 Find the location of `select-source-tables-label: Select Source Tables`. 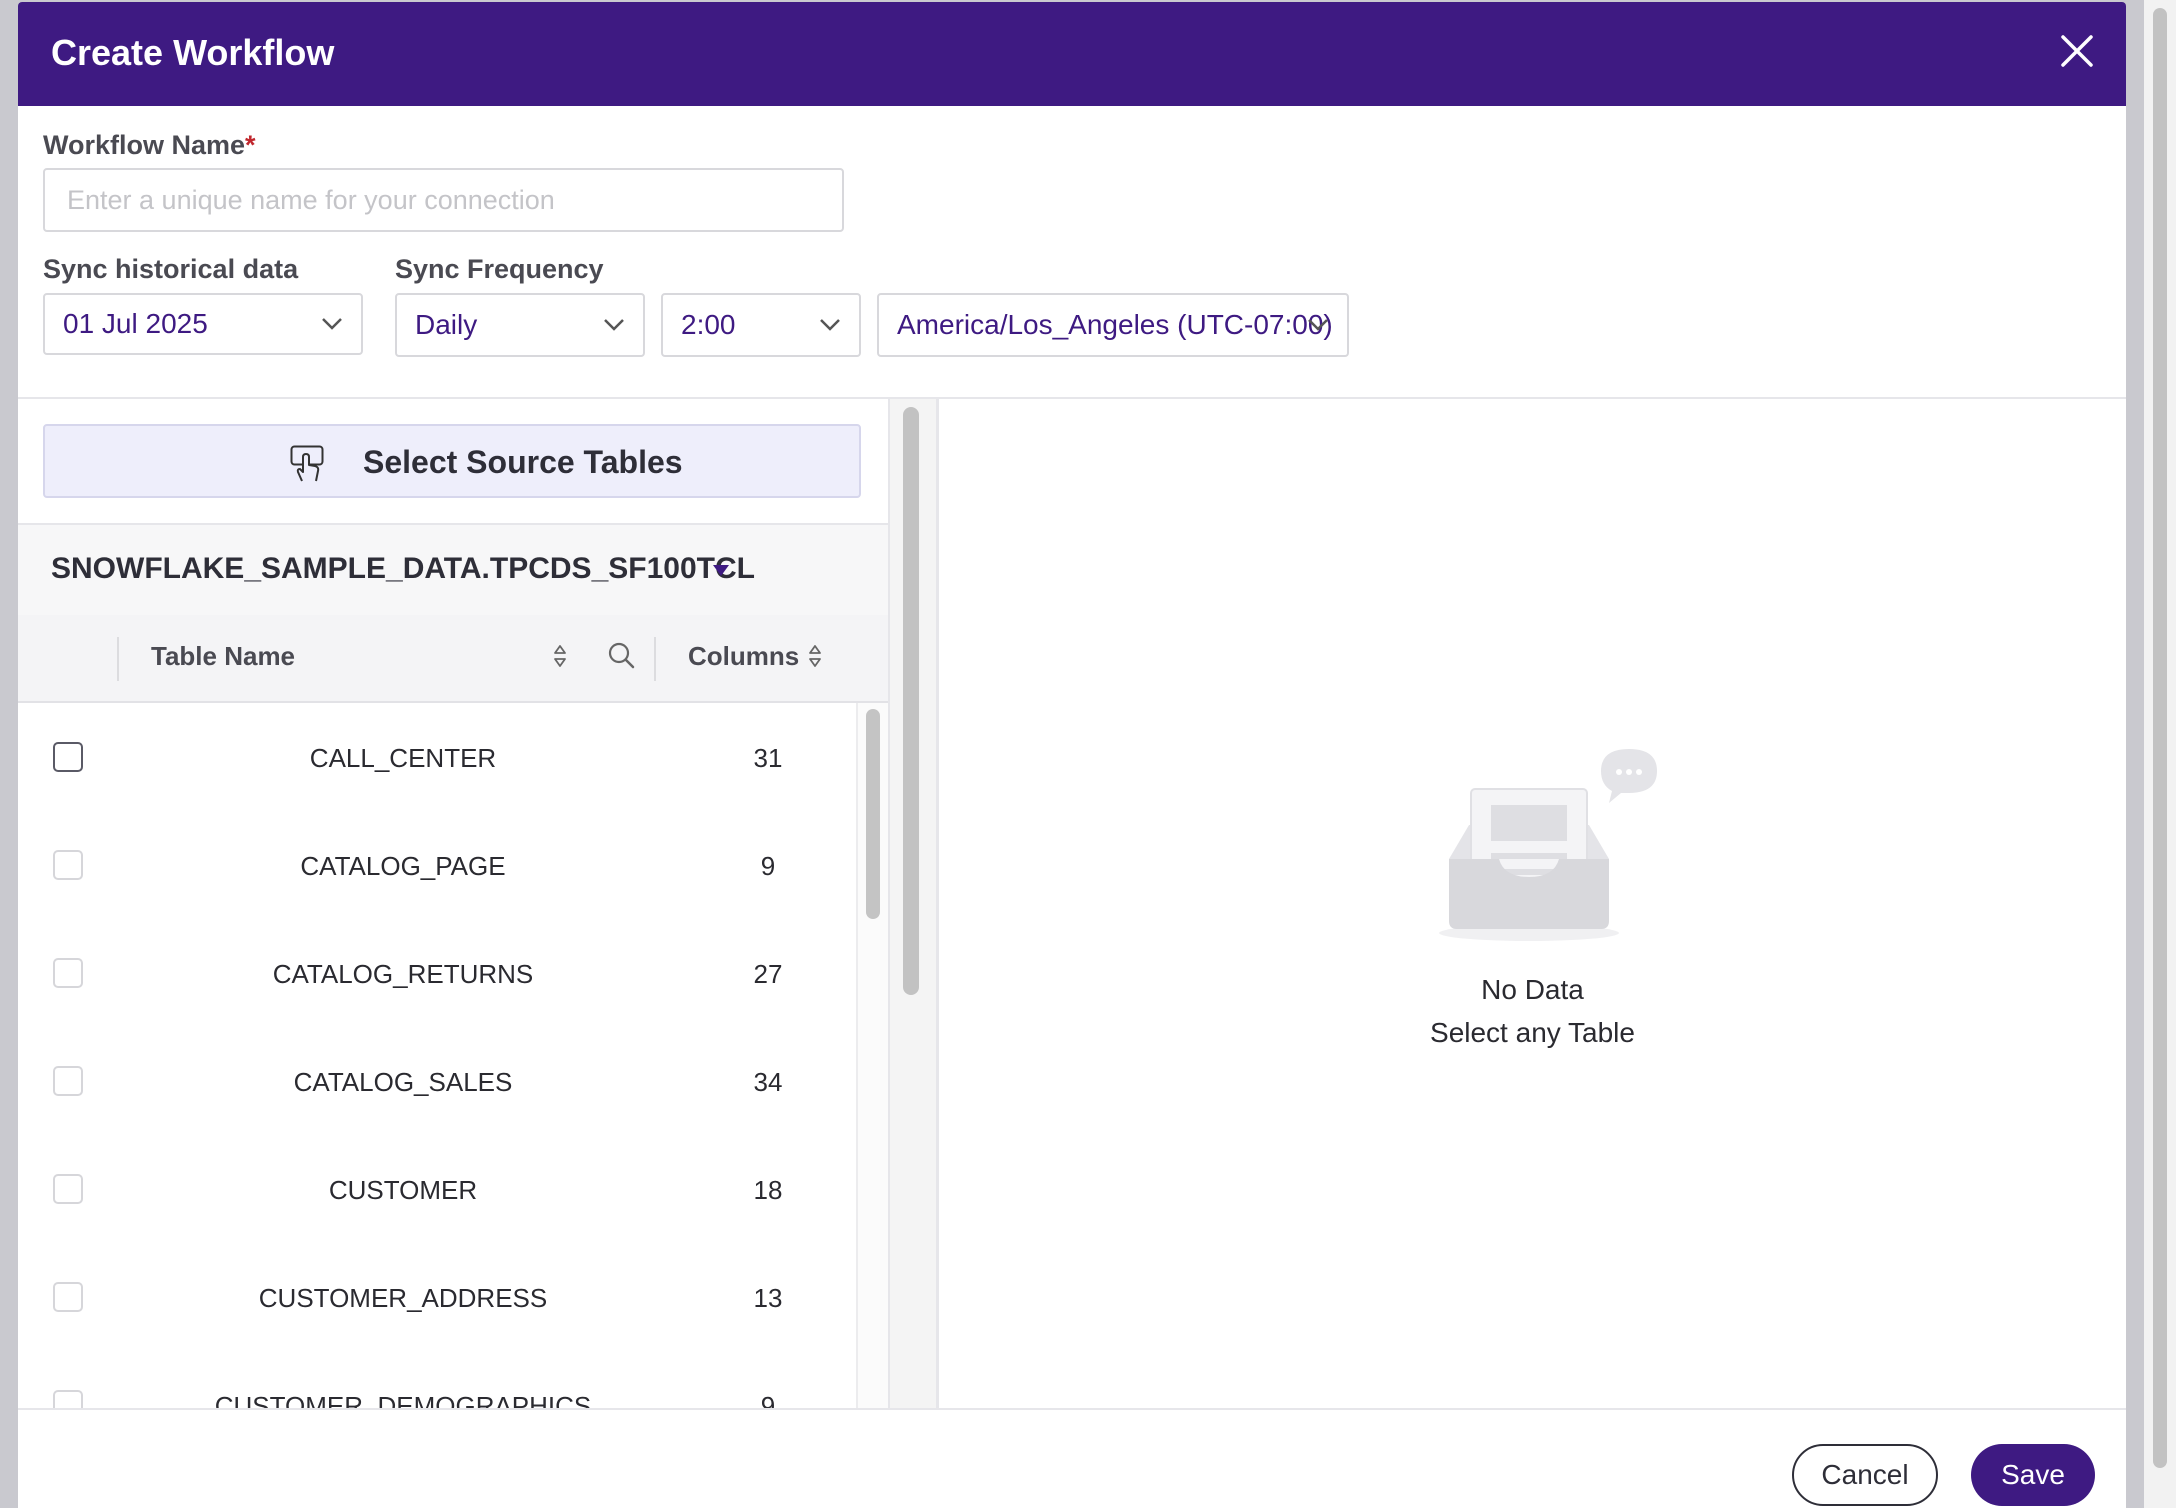

select-source-tables-label: Select Source Tables is located at coordinates (523, 462).